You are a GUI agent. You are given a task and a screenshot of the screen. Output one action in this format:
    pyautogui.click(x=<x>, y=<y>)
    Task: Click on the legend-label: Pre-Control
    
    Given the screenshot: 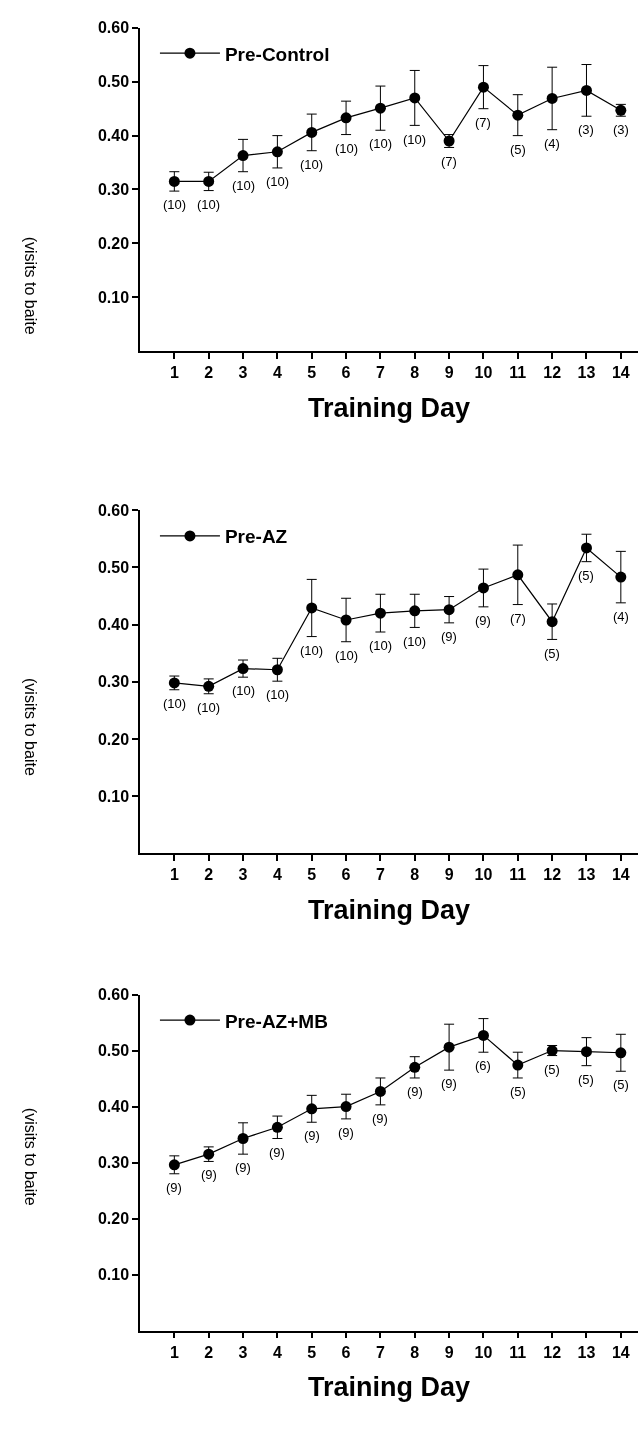 What is the action you would take?
    pyautogui.click(x=277, y=54)
    